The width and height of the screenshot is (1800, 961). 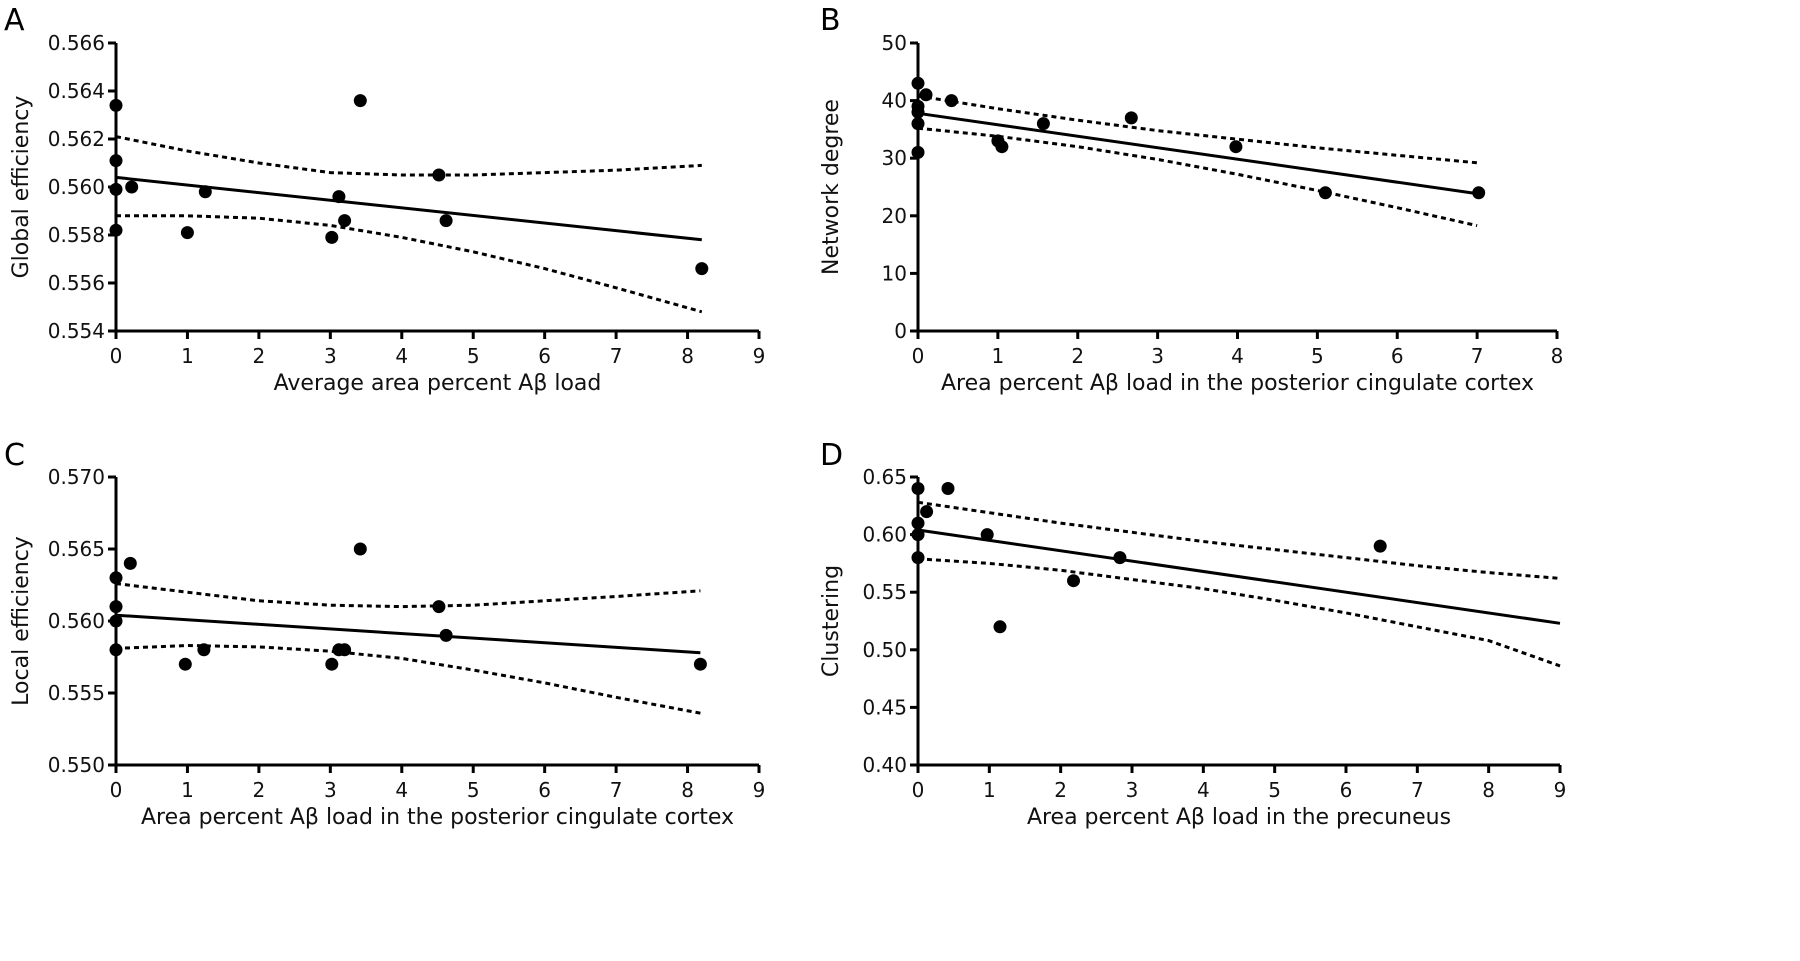 I want to click on x-axis-label: Average area percent Aβ load, so click(x=438, y=383).